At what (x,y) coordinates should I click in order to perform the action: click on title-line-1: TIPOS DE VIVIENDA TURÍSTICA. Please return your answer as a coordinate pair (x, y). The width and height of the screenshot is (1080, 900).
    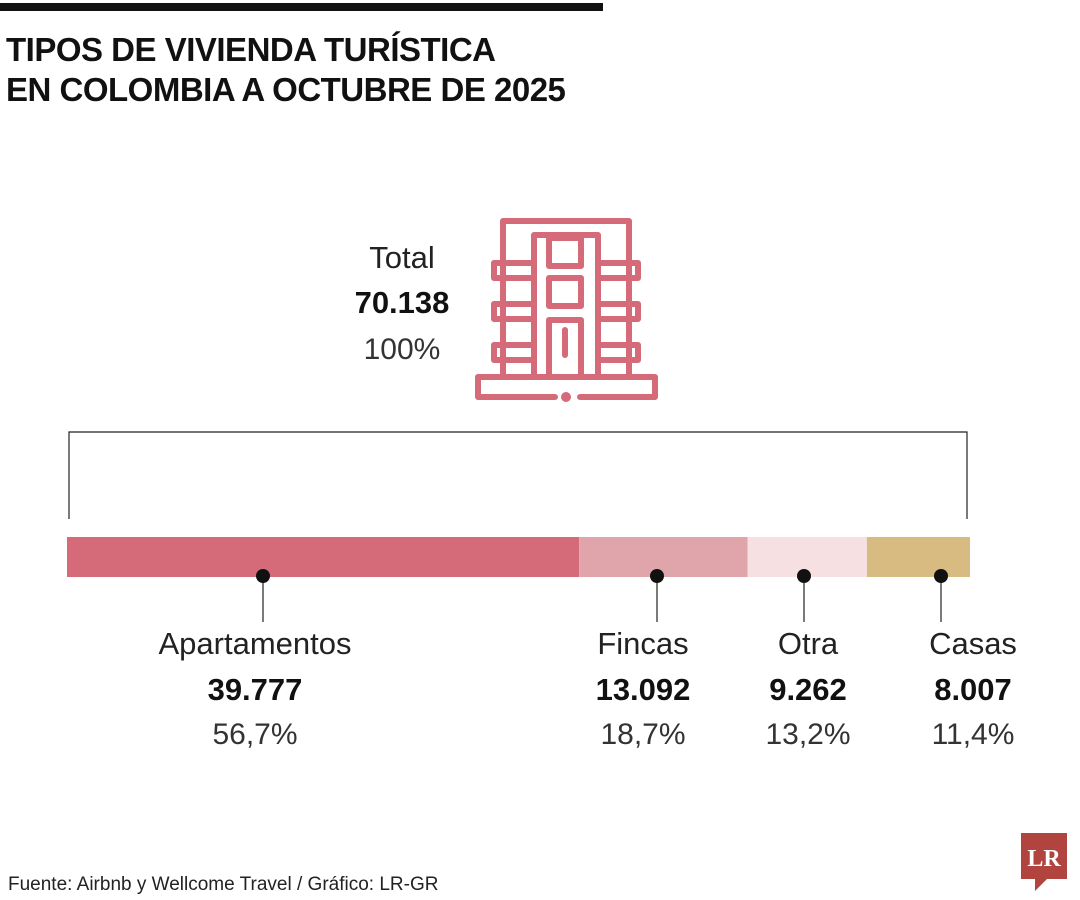
    Looking at the image, I should click on (251, 49).